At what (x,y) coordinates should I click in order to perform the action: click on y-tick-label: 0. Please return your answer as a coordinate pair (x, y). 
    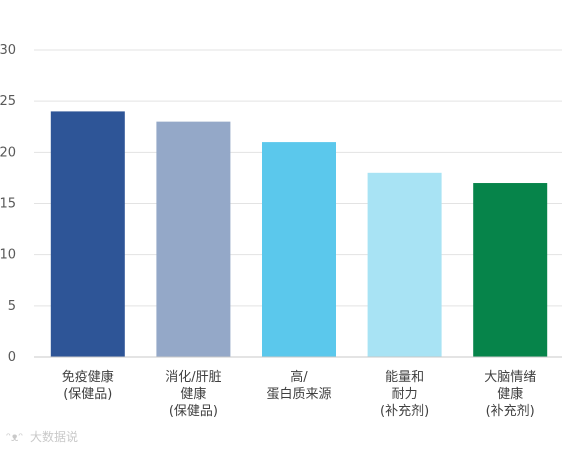
    Looking at the image, I should click on (12, 357).